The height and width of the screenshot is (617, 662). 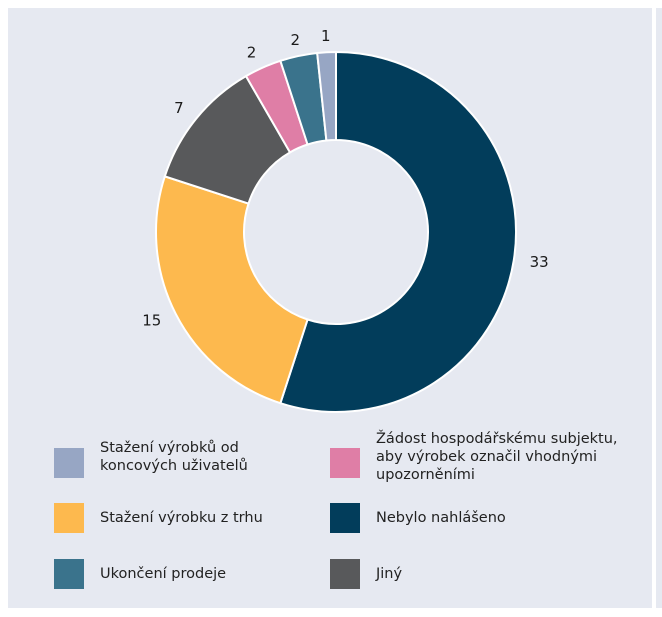 I want to click on slice-value-label-5: 1, so click(x=326, y=36).